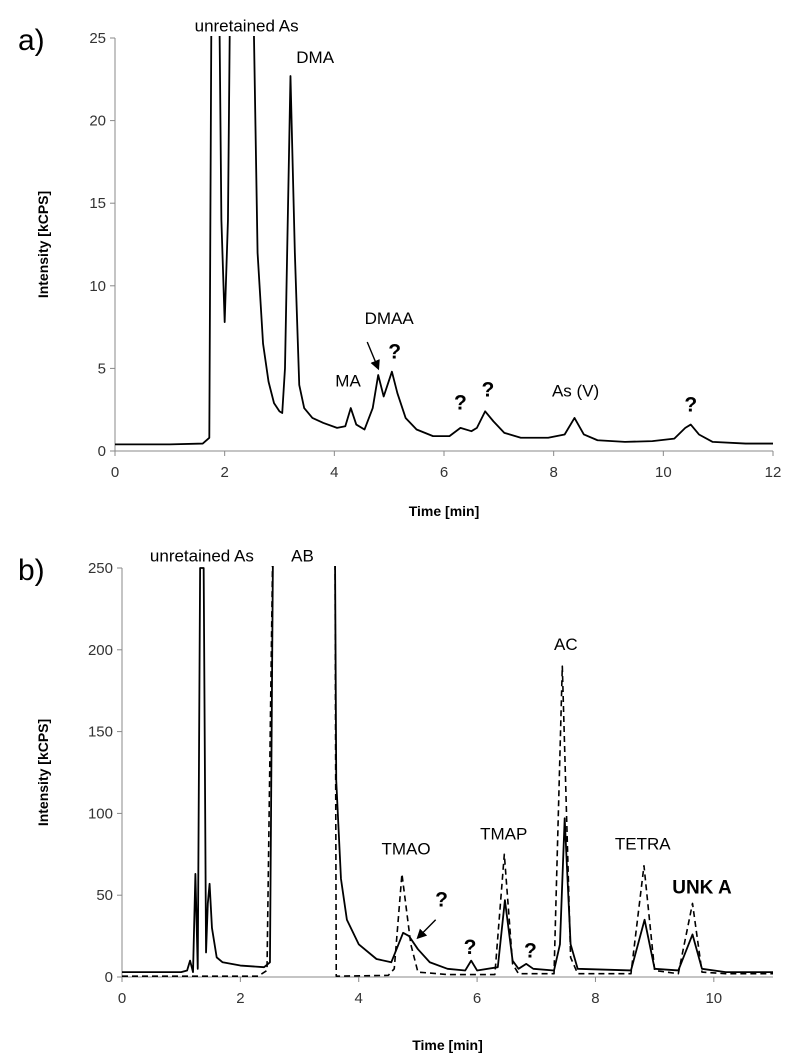 Image resolution: width=800 pixels, height=1063 pixels. I want to click on peak-annotation: As (V), so click(575, 390).